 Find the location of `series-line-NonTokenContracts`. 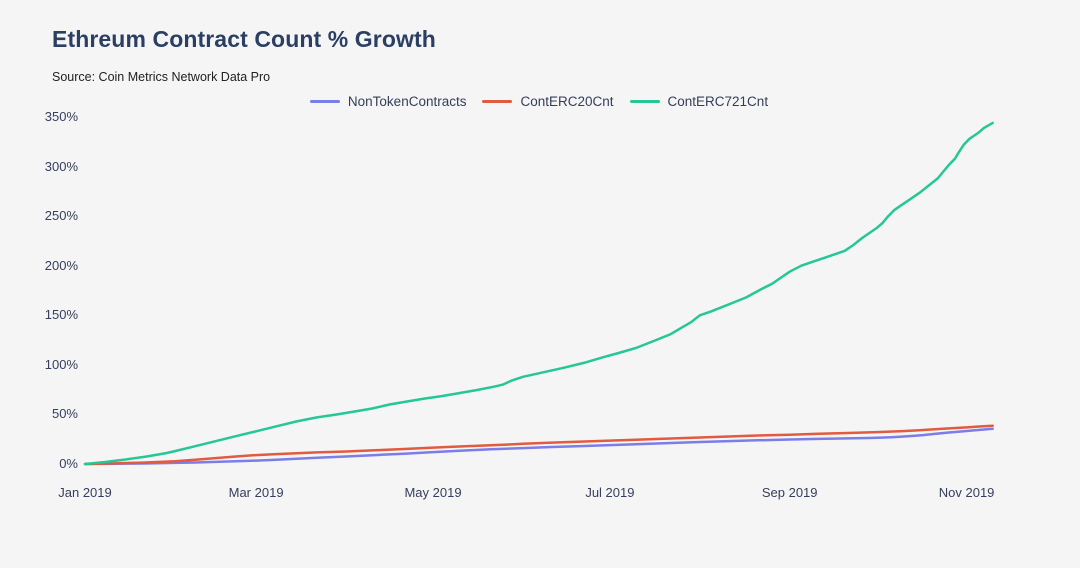

series-line-NonTokenContracts is located at coordinates (538, 446).